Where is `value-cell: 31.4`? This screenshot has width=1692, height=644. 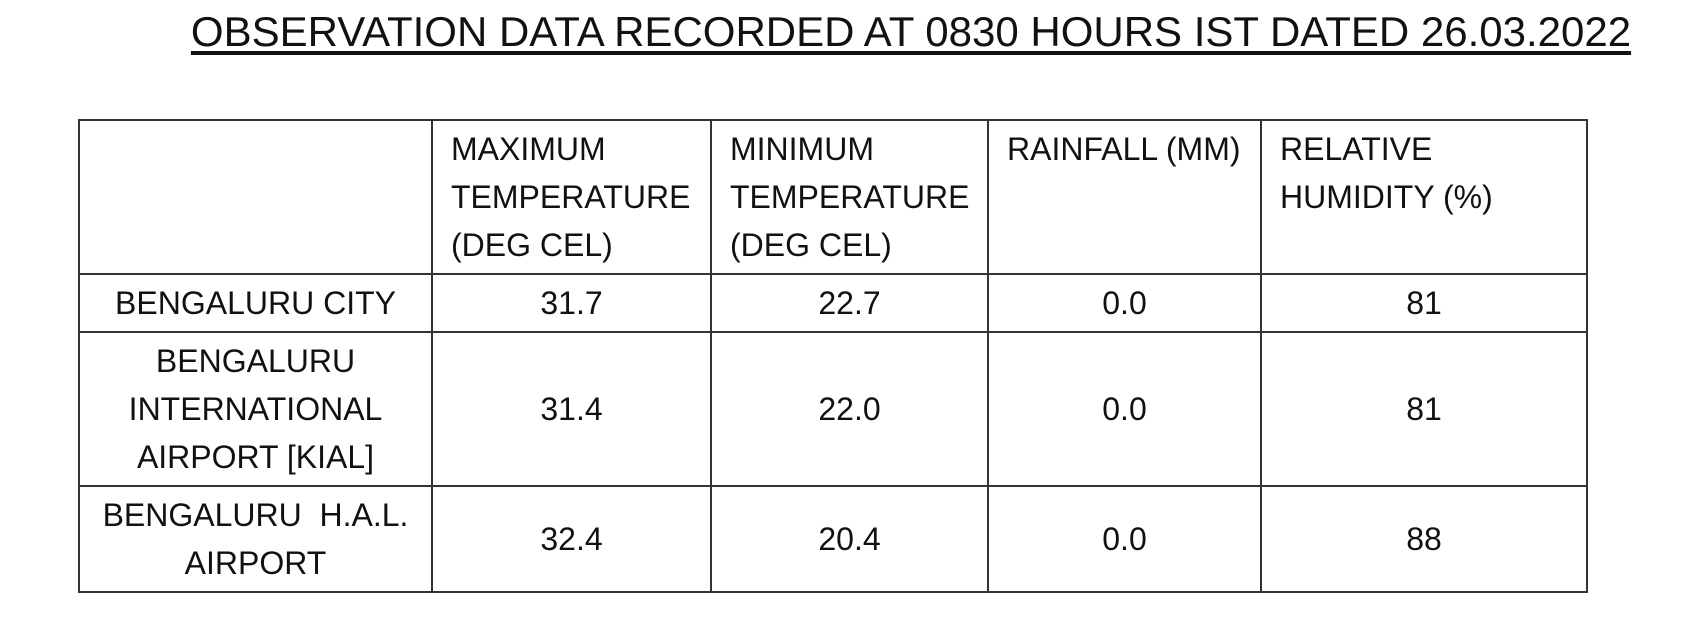
value-cell: 31.4 is located at coordinates (571, 409).